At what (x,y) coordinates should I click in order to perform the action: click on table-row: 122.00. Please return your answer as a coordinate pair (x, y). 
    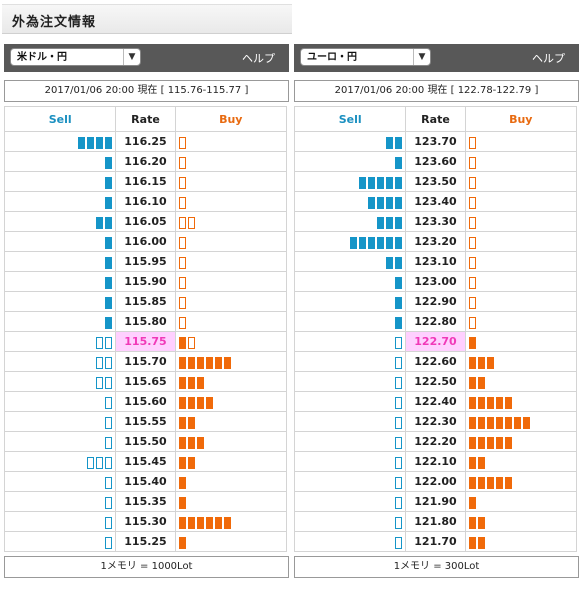
    Looking at the image, I should click on (435, 481).